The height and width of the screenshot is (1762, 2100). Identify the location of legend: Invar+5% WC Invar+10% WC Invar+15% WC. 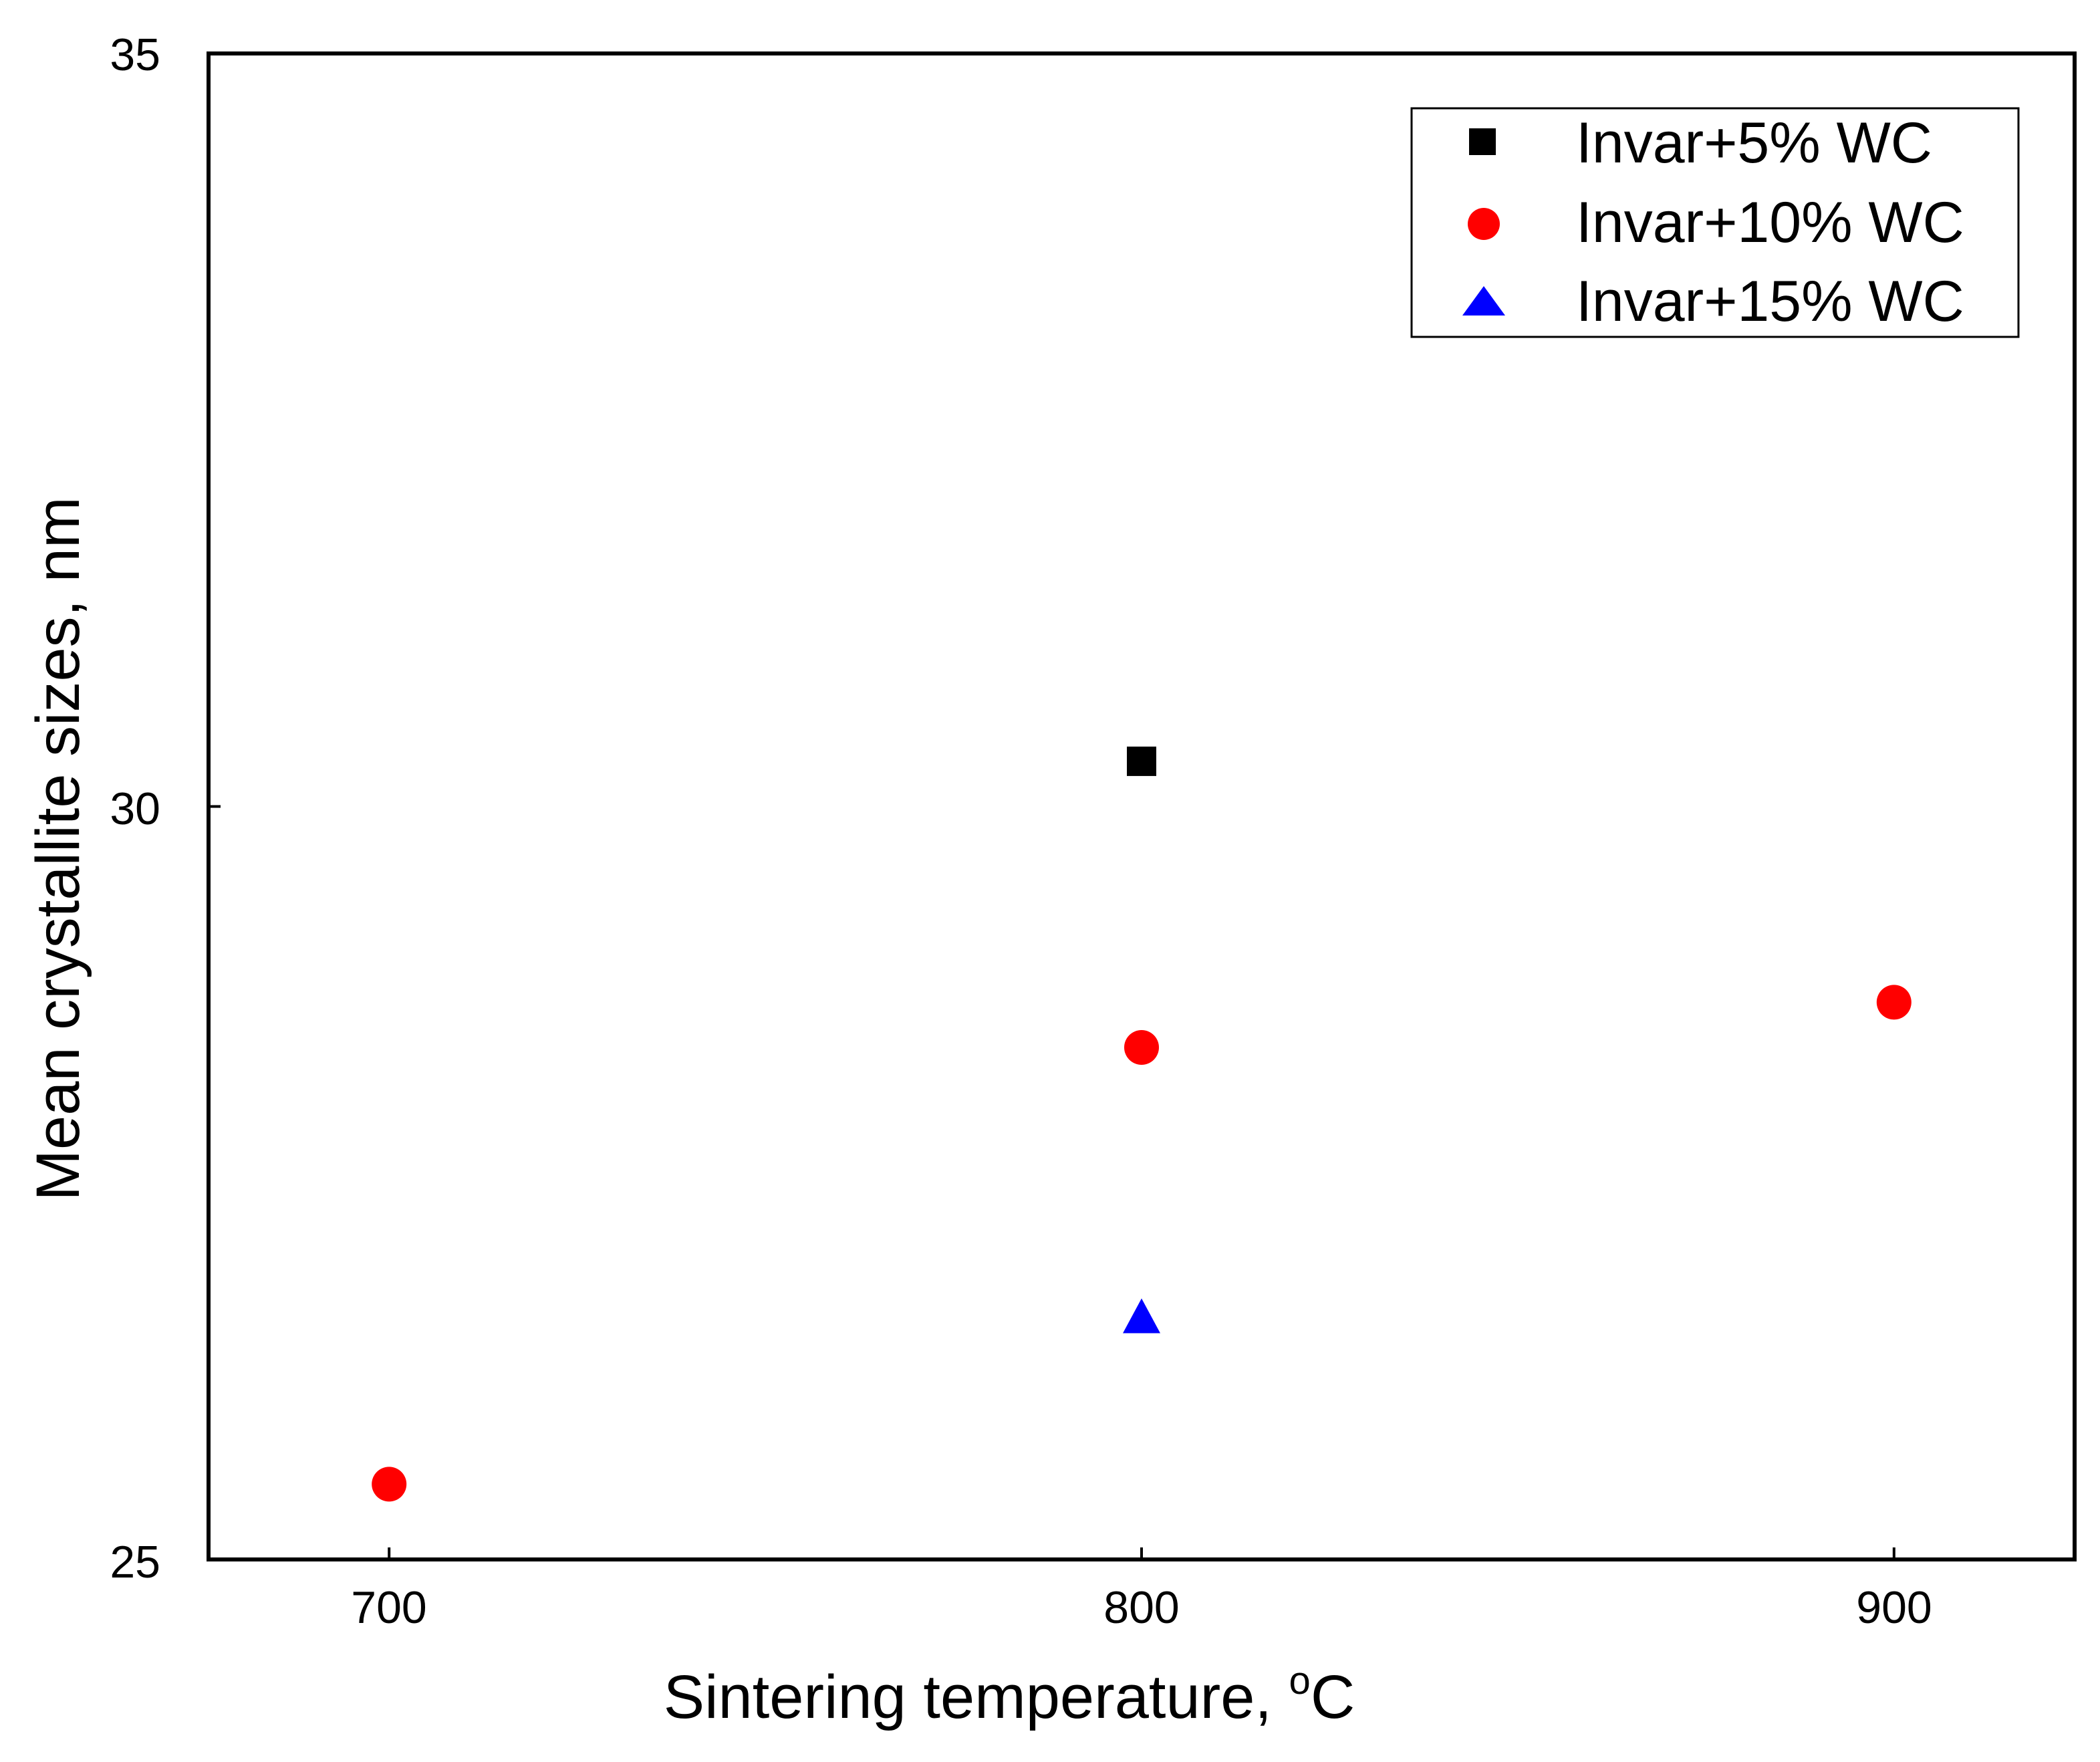
(1715, 222).